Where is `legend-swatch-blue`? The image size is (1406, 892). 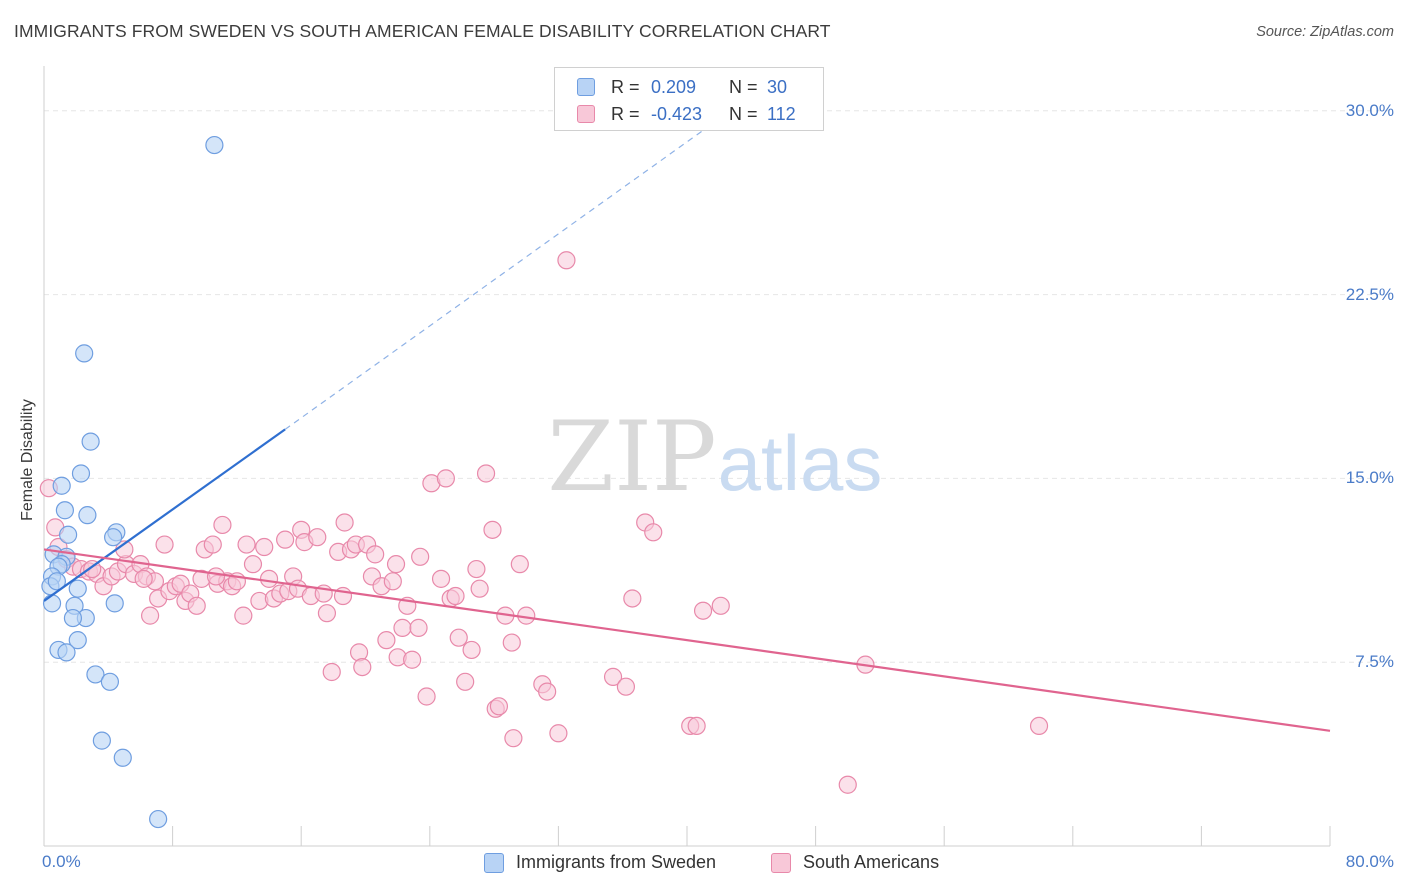
legend-swatch-blue is located at coordinates (586, 87).